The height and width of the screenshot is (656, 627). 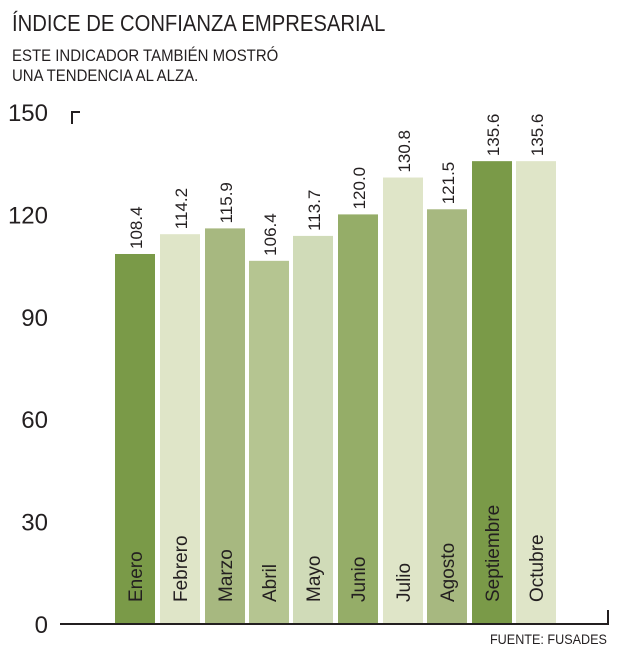 I want to click on y-tick-label: 0, so click(x=41, y=625).